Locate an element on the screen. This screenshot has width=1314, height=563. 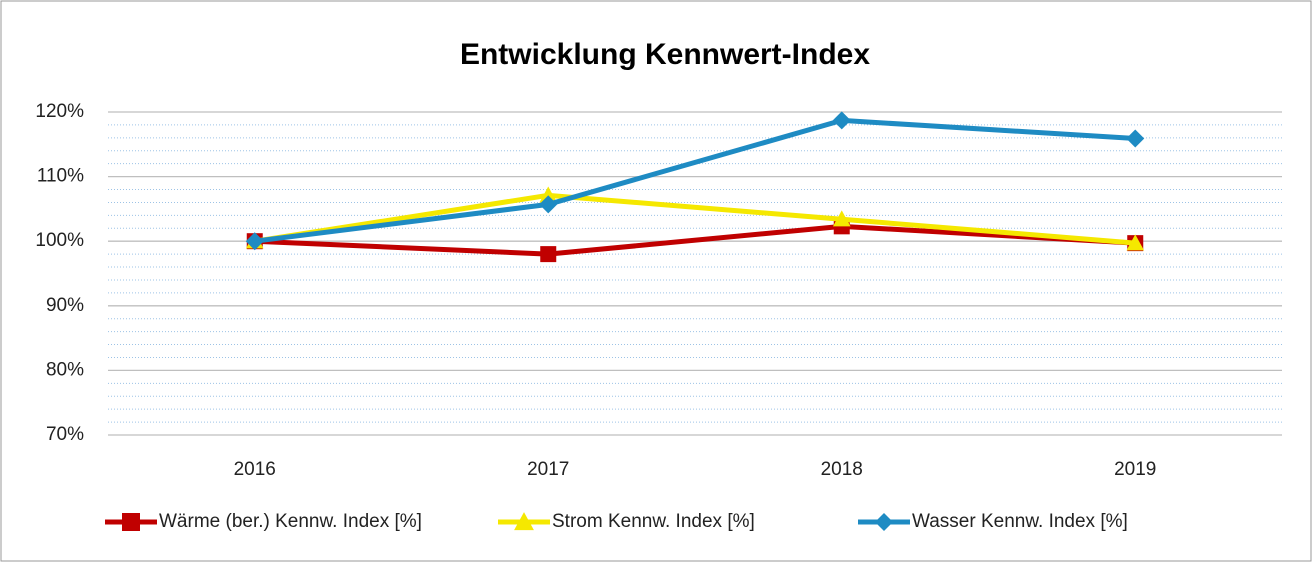
y-tick-label: 70% is located at coordinates (65, 434).